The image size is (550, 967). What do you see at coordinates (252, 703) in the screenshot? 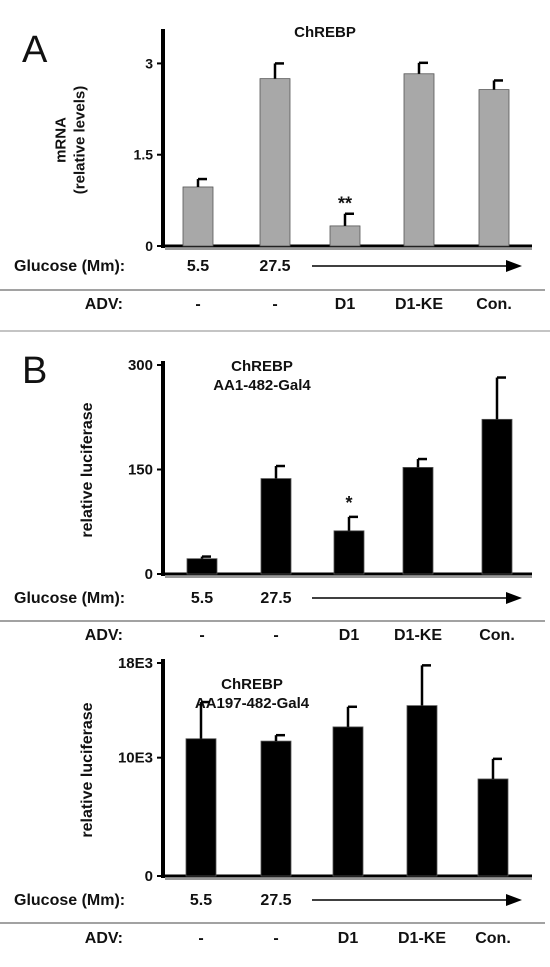
I see `chart-title: AA197-482-Gal4` at bounding box center [252, 703].